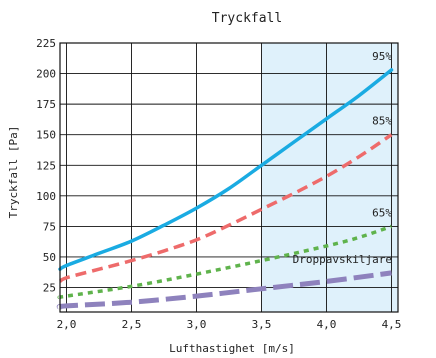 Image resolution: width=436 pixels, height=358 pixels. I want to click on series-label: 85%, so click(382, 121).